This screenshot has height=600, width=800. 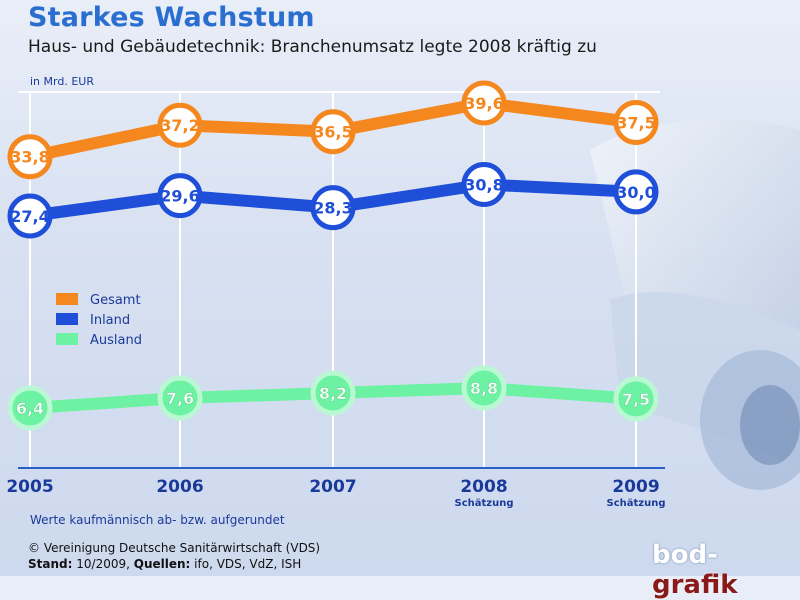 What do you see at coordinates (110, 320) in the screenshot?
I see `legend-label: Inland` at bounding box center [110, 320].